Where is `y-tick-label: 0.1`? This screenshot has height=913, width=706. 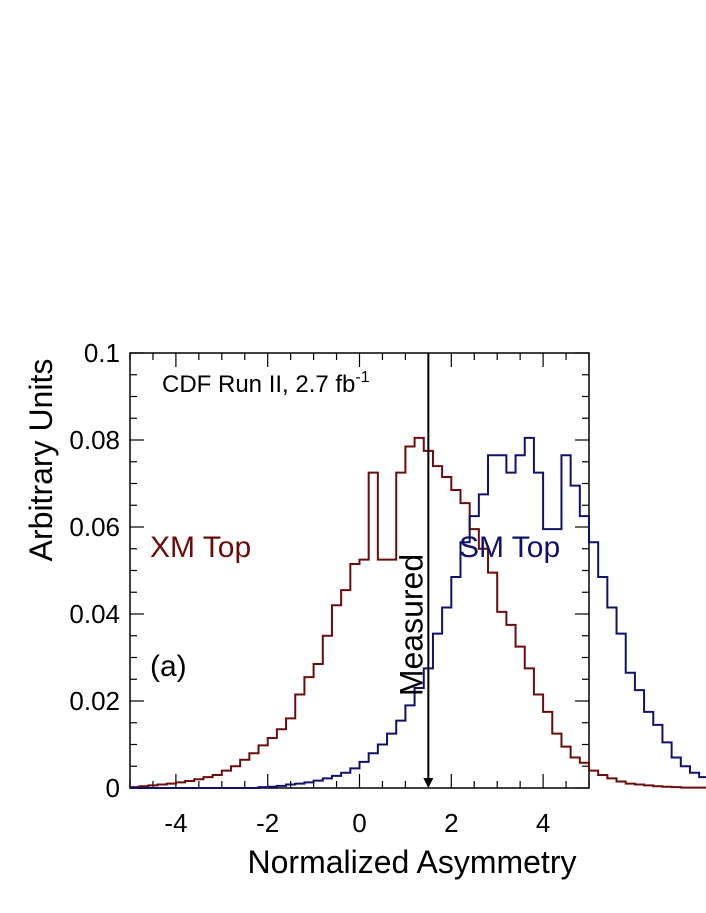 y-tick-label: 0.1 is located at coordinates (102, 353).